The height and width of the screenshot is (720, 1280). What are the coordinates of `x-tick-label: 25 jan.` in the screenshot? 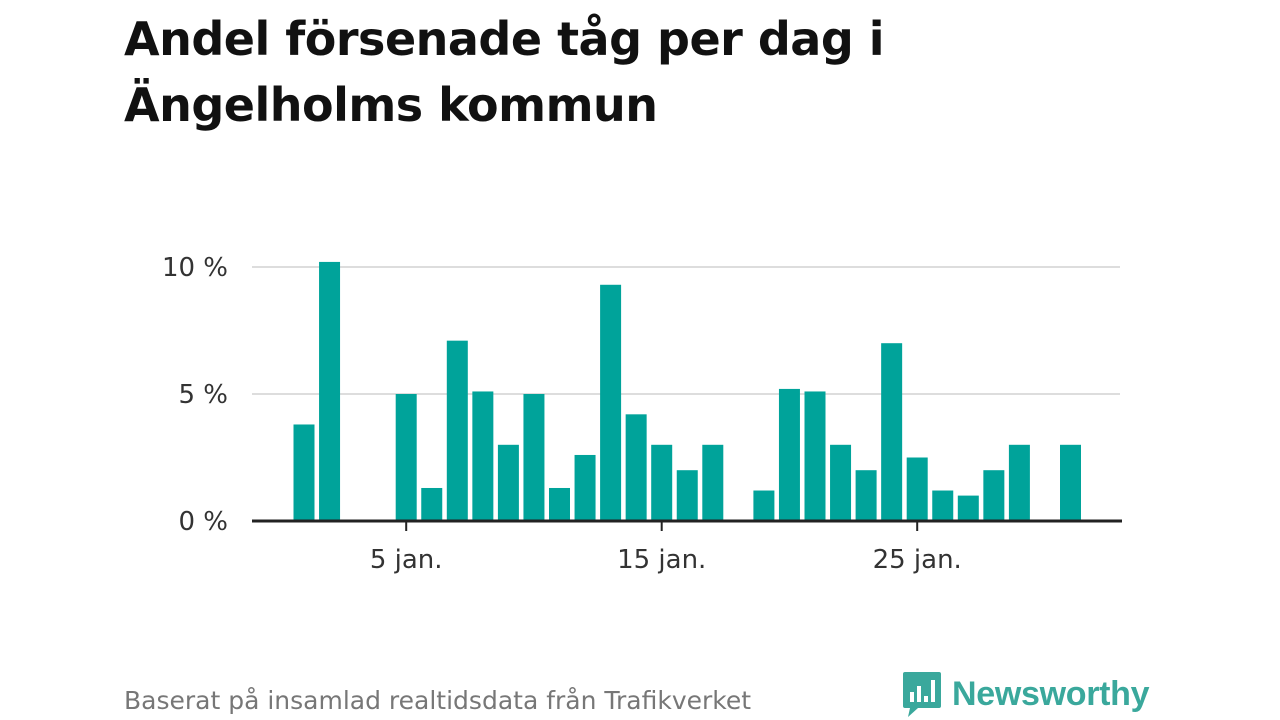 It's located at (917, 560).